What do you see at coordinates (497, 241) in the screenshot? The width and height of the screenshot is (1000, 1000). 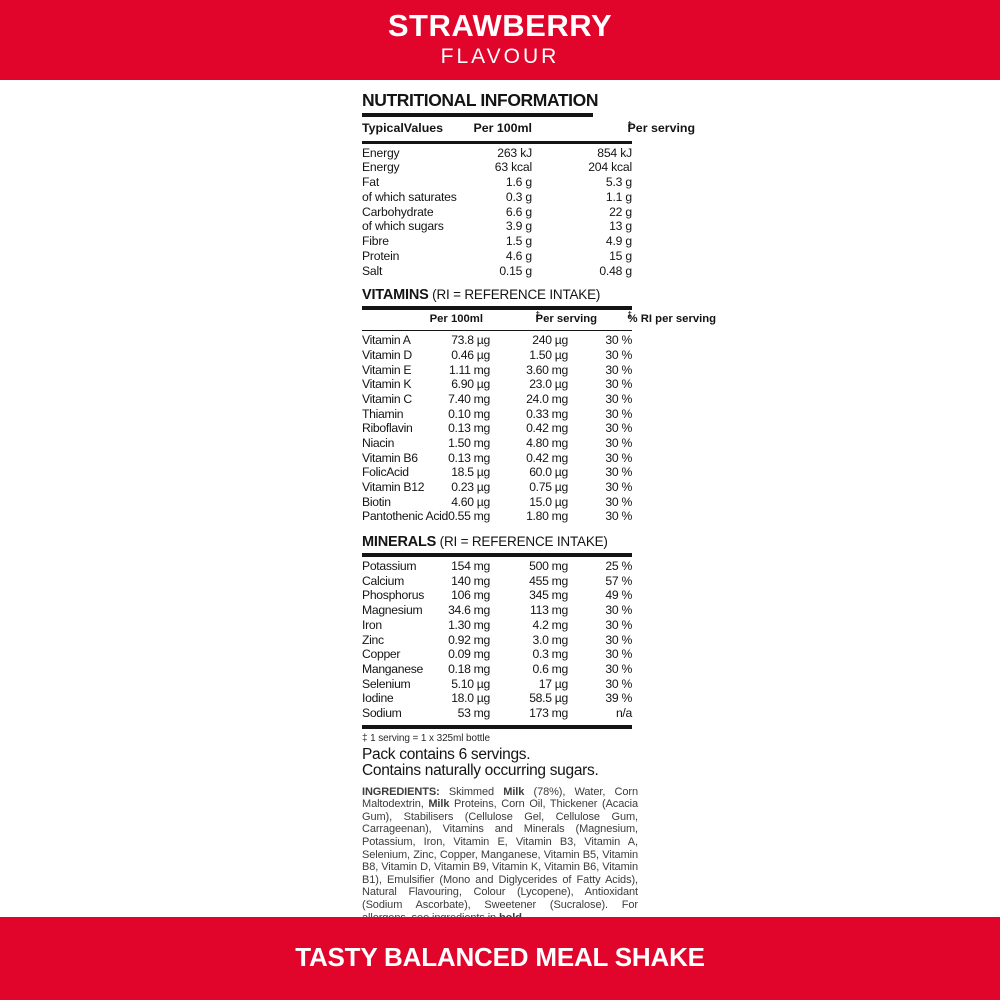 I see `table-row: Fibre 1.5 g 4.9 g` at bounding box center [497, 241].